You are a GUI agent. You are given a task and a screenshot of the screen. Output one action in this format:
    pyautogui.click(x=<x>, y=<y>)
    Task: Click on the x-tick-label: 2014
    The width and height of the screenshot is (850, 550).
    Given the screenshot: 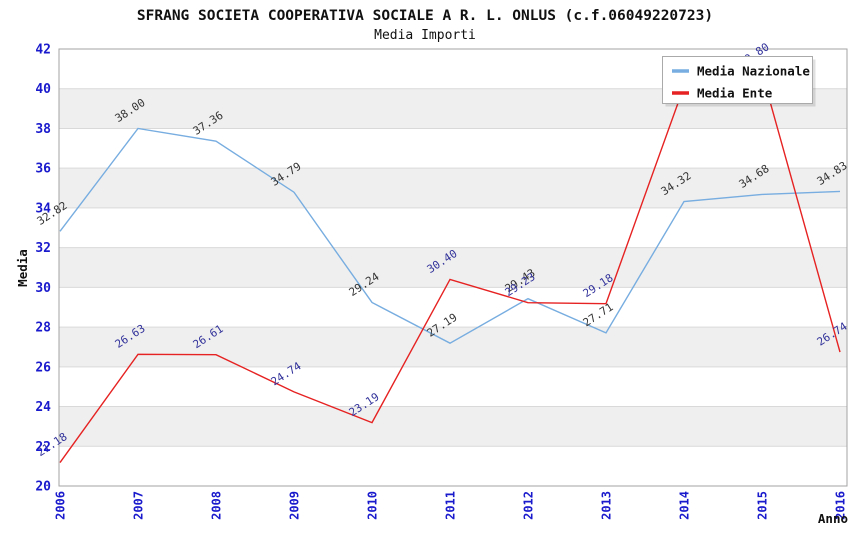 What is the action you would take?
    pyautogui.click(x=685, y=505)
    